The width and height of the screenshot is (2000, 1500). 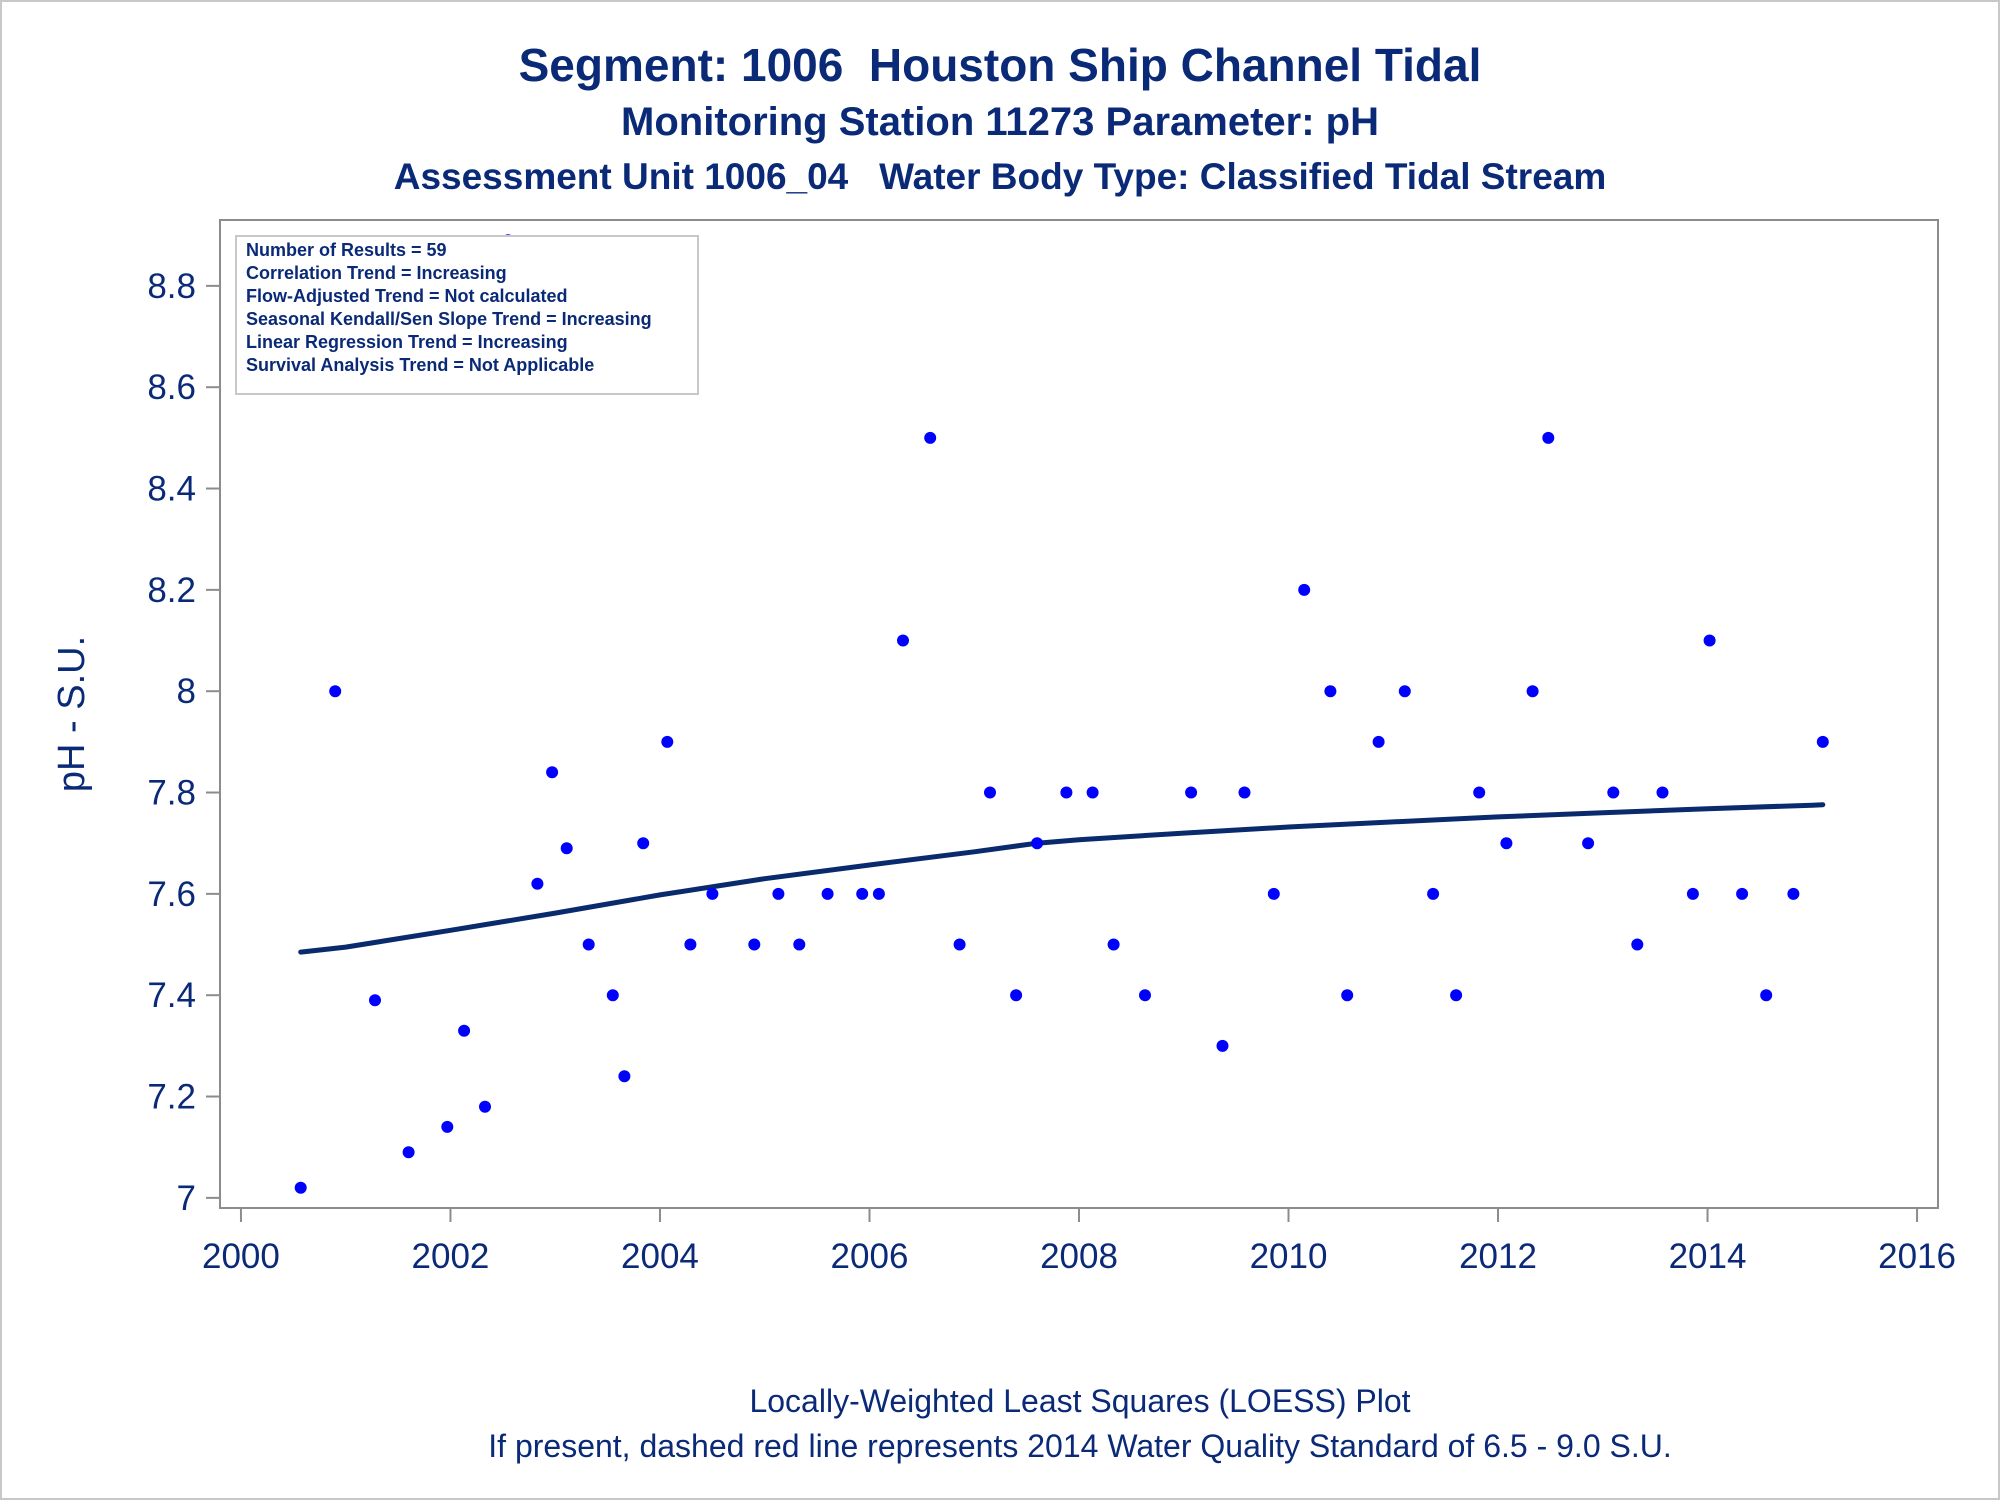 What do you see at coordinates (407, 342) in the screenshot?
I see `legend-entry: Linear Regression Trend = Increasing` at bounding box center [407, 342].